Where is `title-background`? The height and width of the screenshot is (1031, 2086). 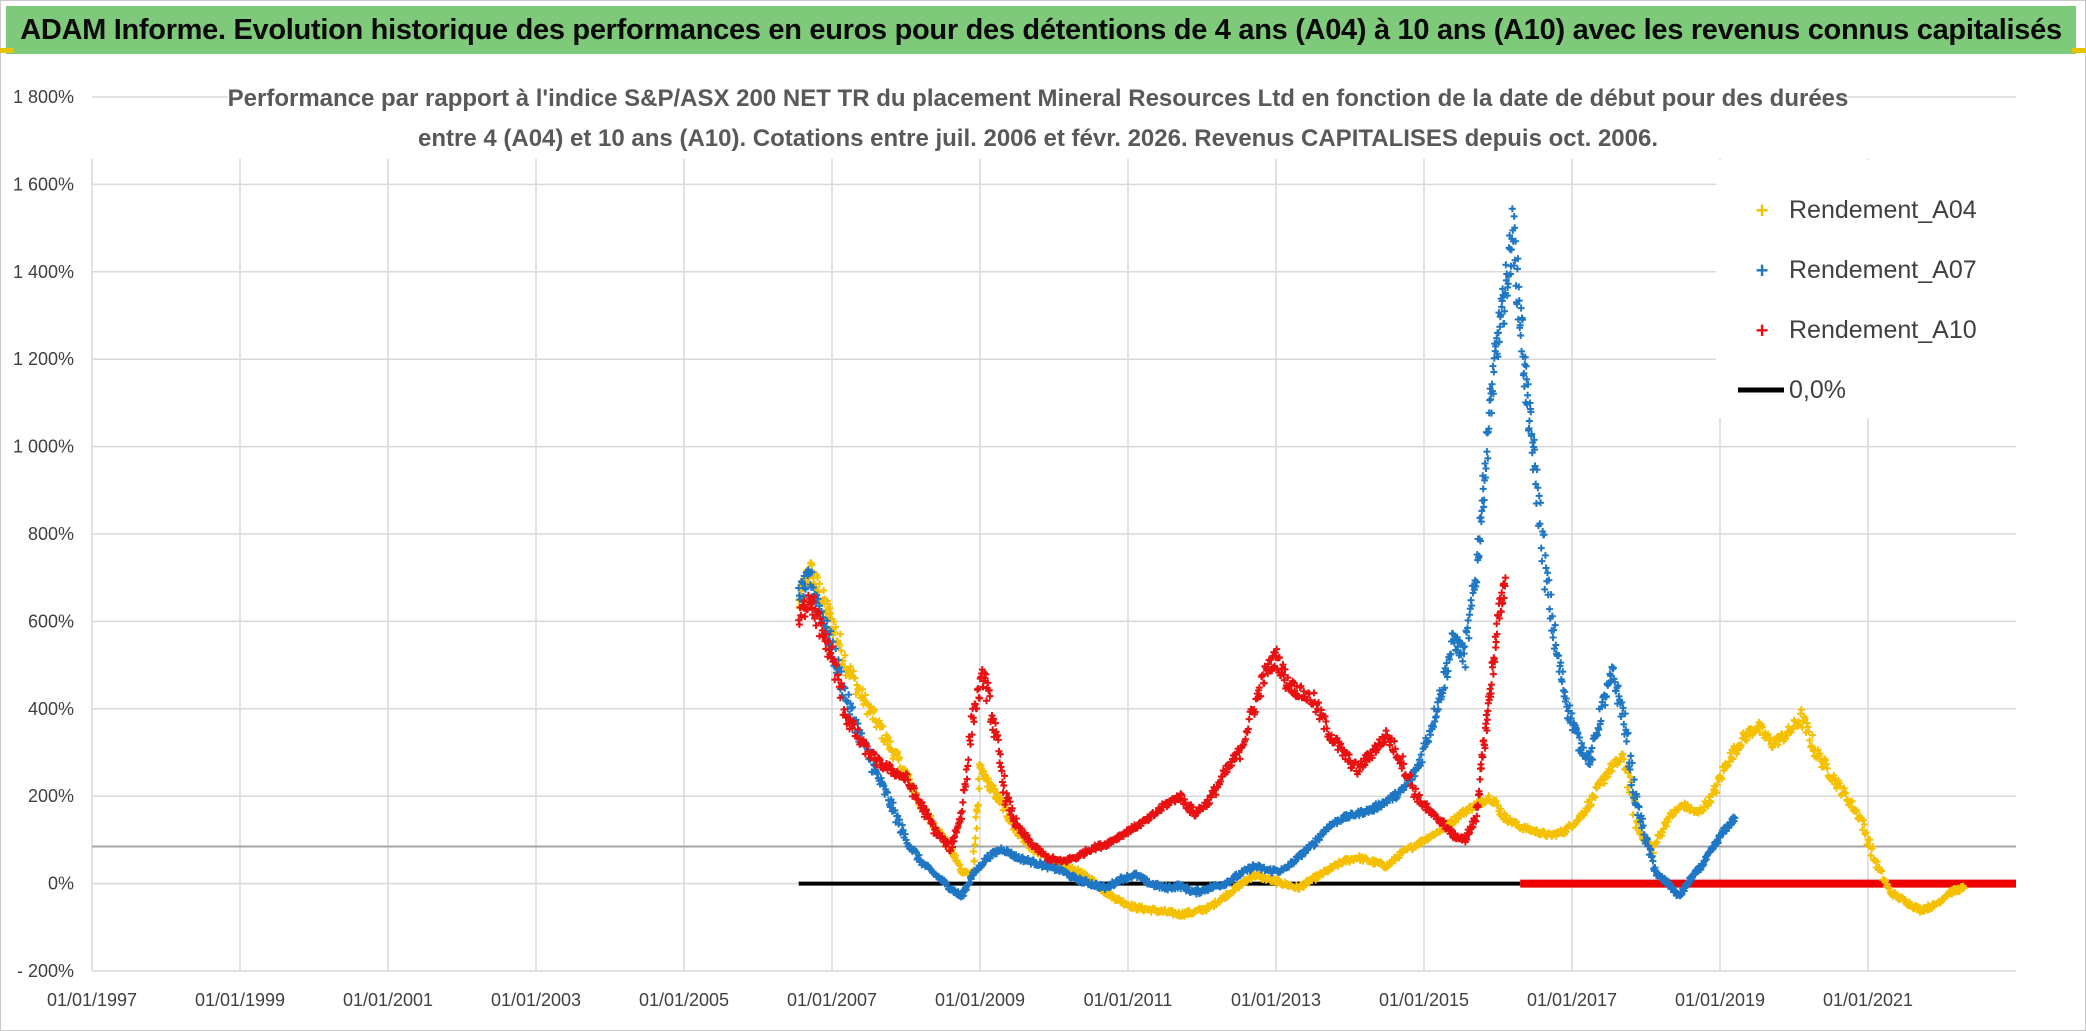 title-background is located at coordinates (1033, 120).